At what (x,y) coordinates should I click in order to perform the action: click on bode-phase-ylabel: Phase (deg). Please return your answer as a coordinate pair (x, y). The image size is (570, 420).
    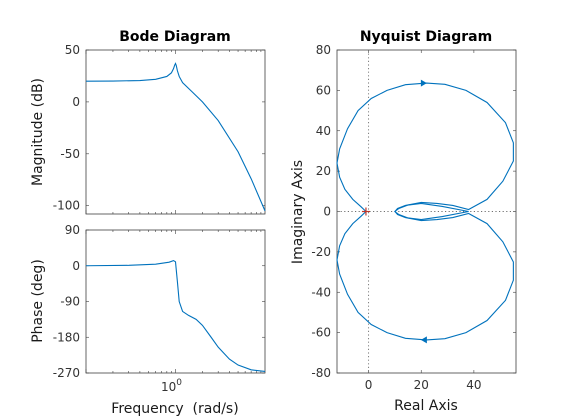
    Looking at the image, I should click on (38, 301).